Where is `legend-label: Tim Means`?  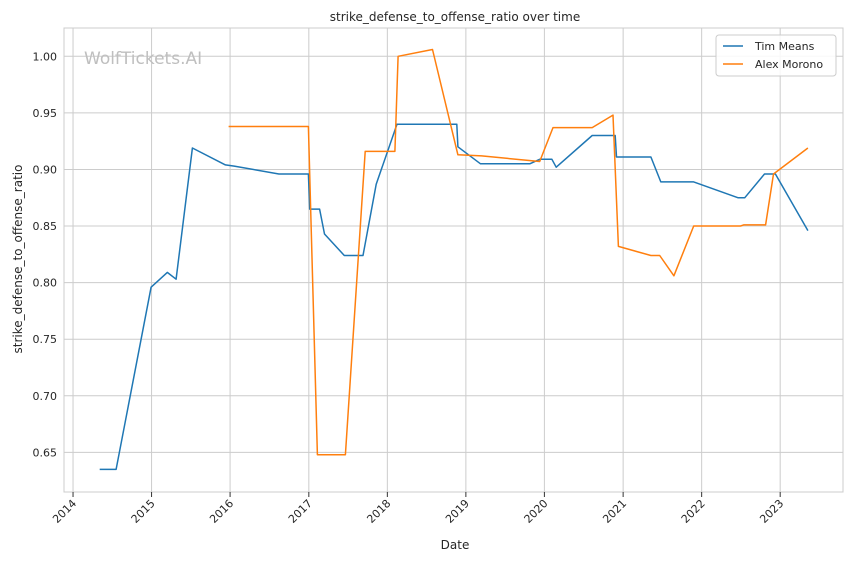 legend-label: Tim Means is located at coordinates (784, 46).